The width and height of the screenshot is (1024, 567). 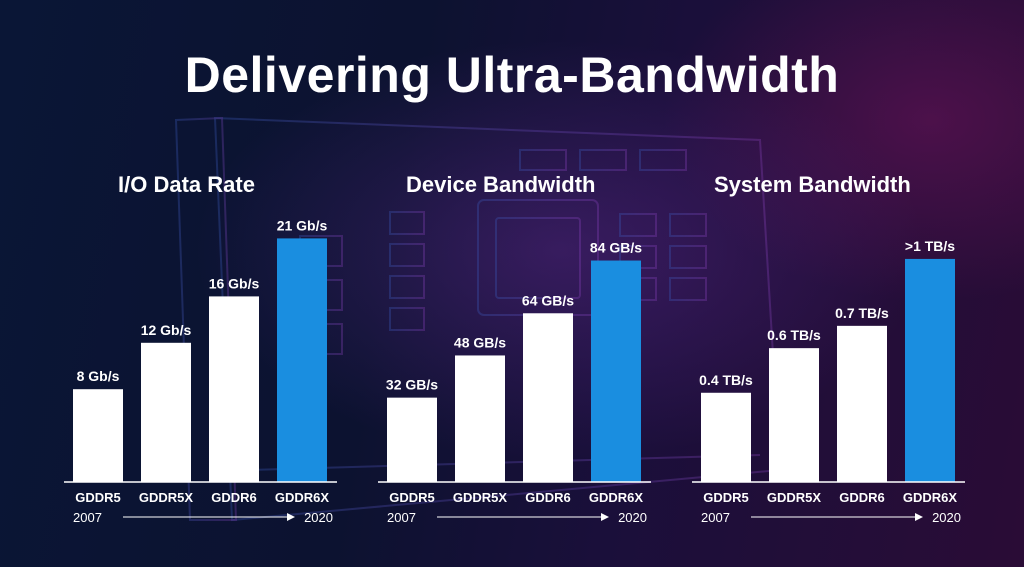 What do you see at coordinates (186, 184) in the screenshot?
I see `panel-title: I/O Data Rate` at bounding box center [186, 184].